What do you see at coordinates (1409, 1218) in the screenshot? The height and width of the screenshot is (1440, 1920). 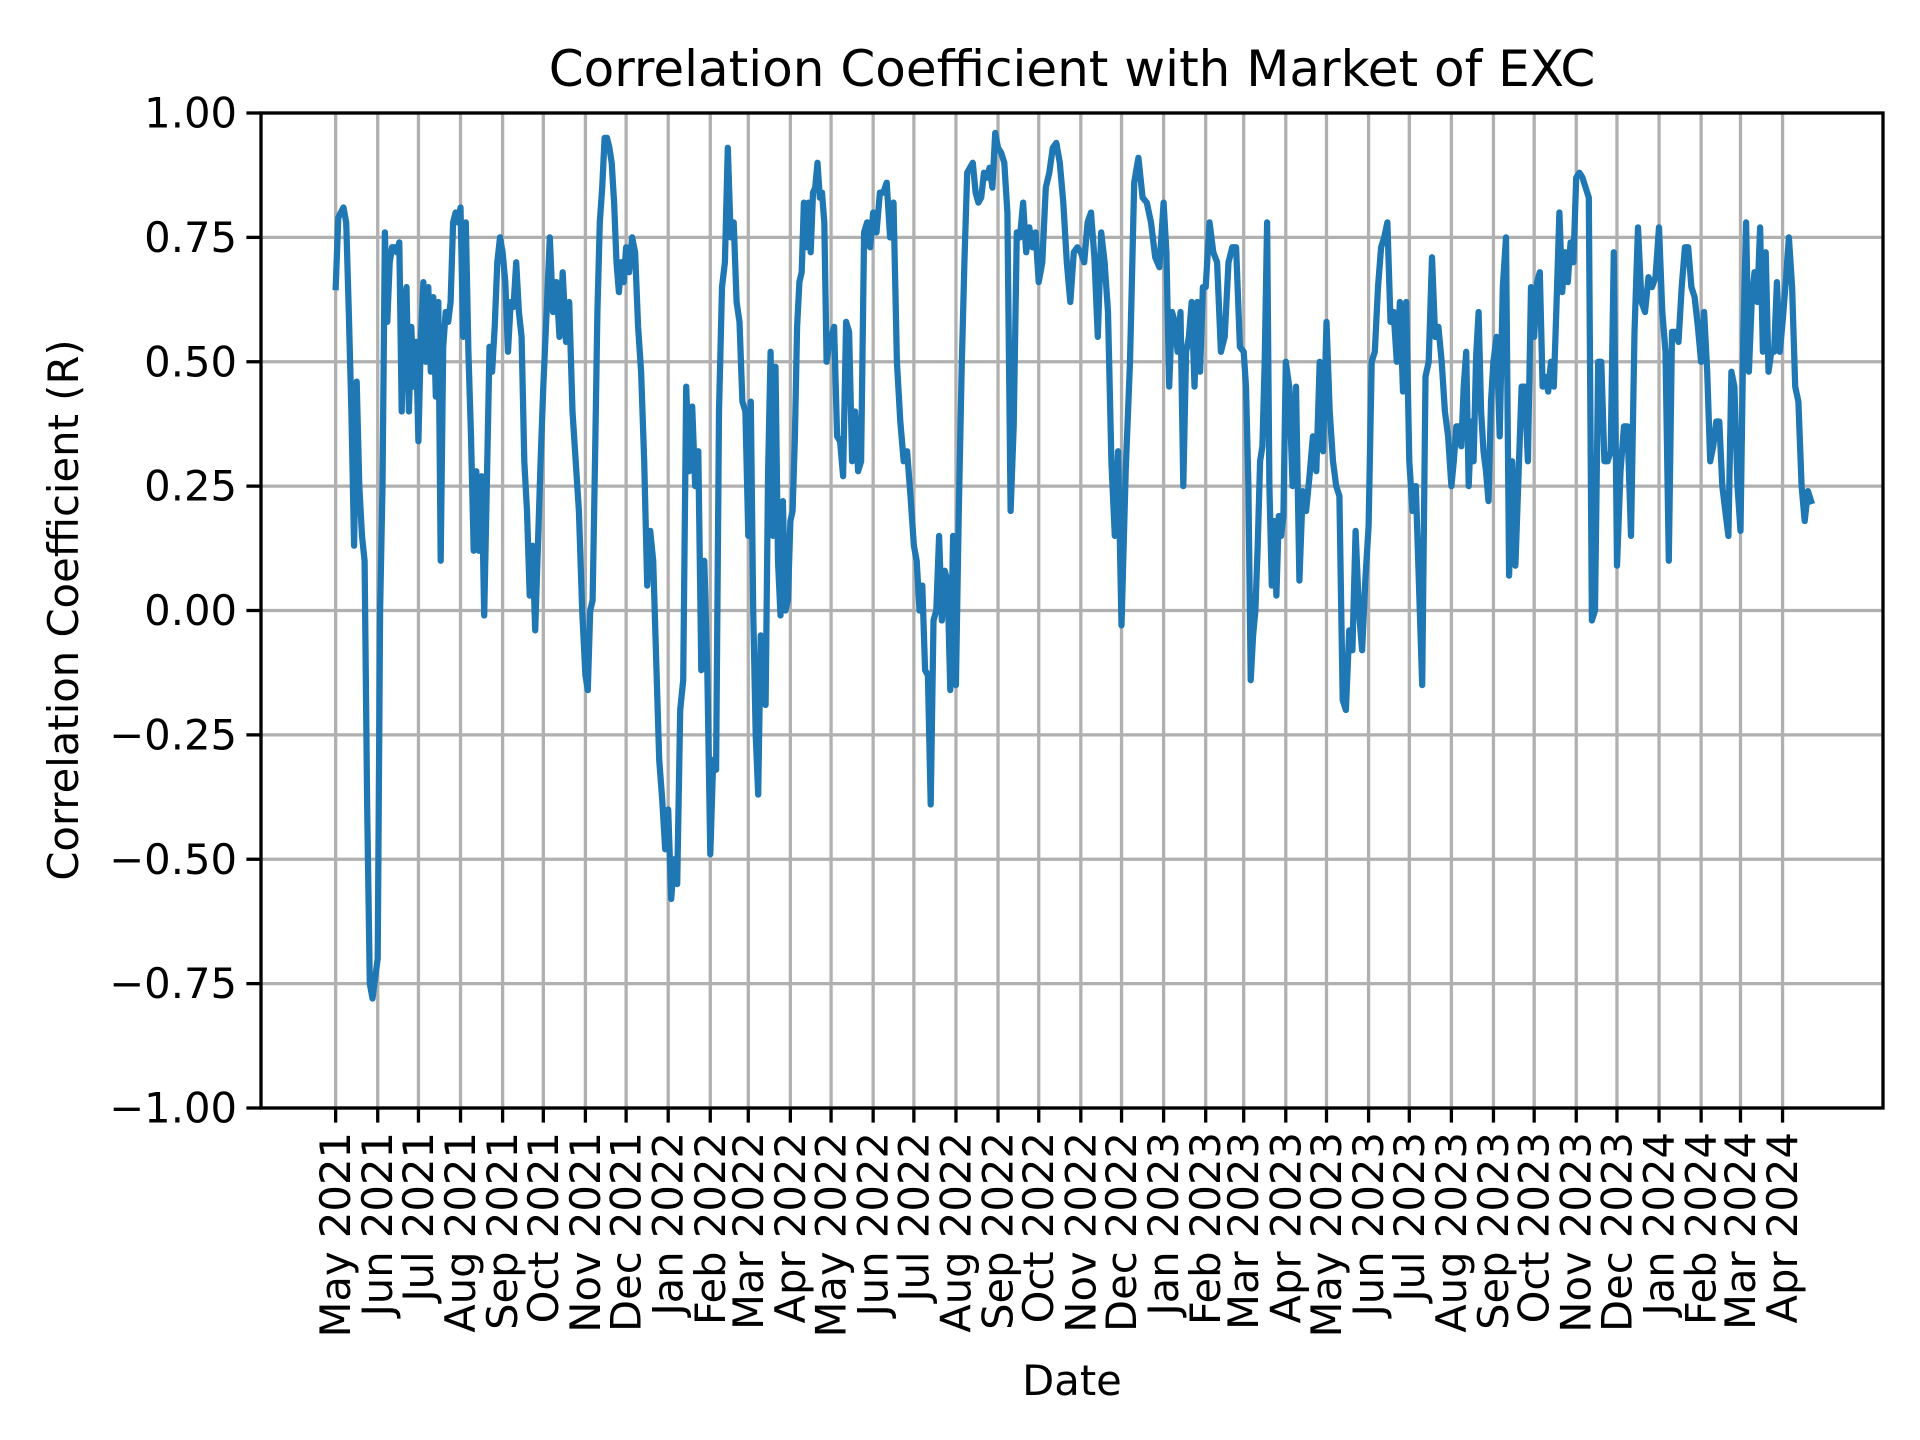 I see `x-tick-label: Jul 2023` at bounding box center [1409, 1218].